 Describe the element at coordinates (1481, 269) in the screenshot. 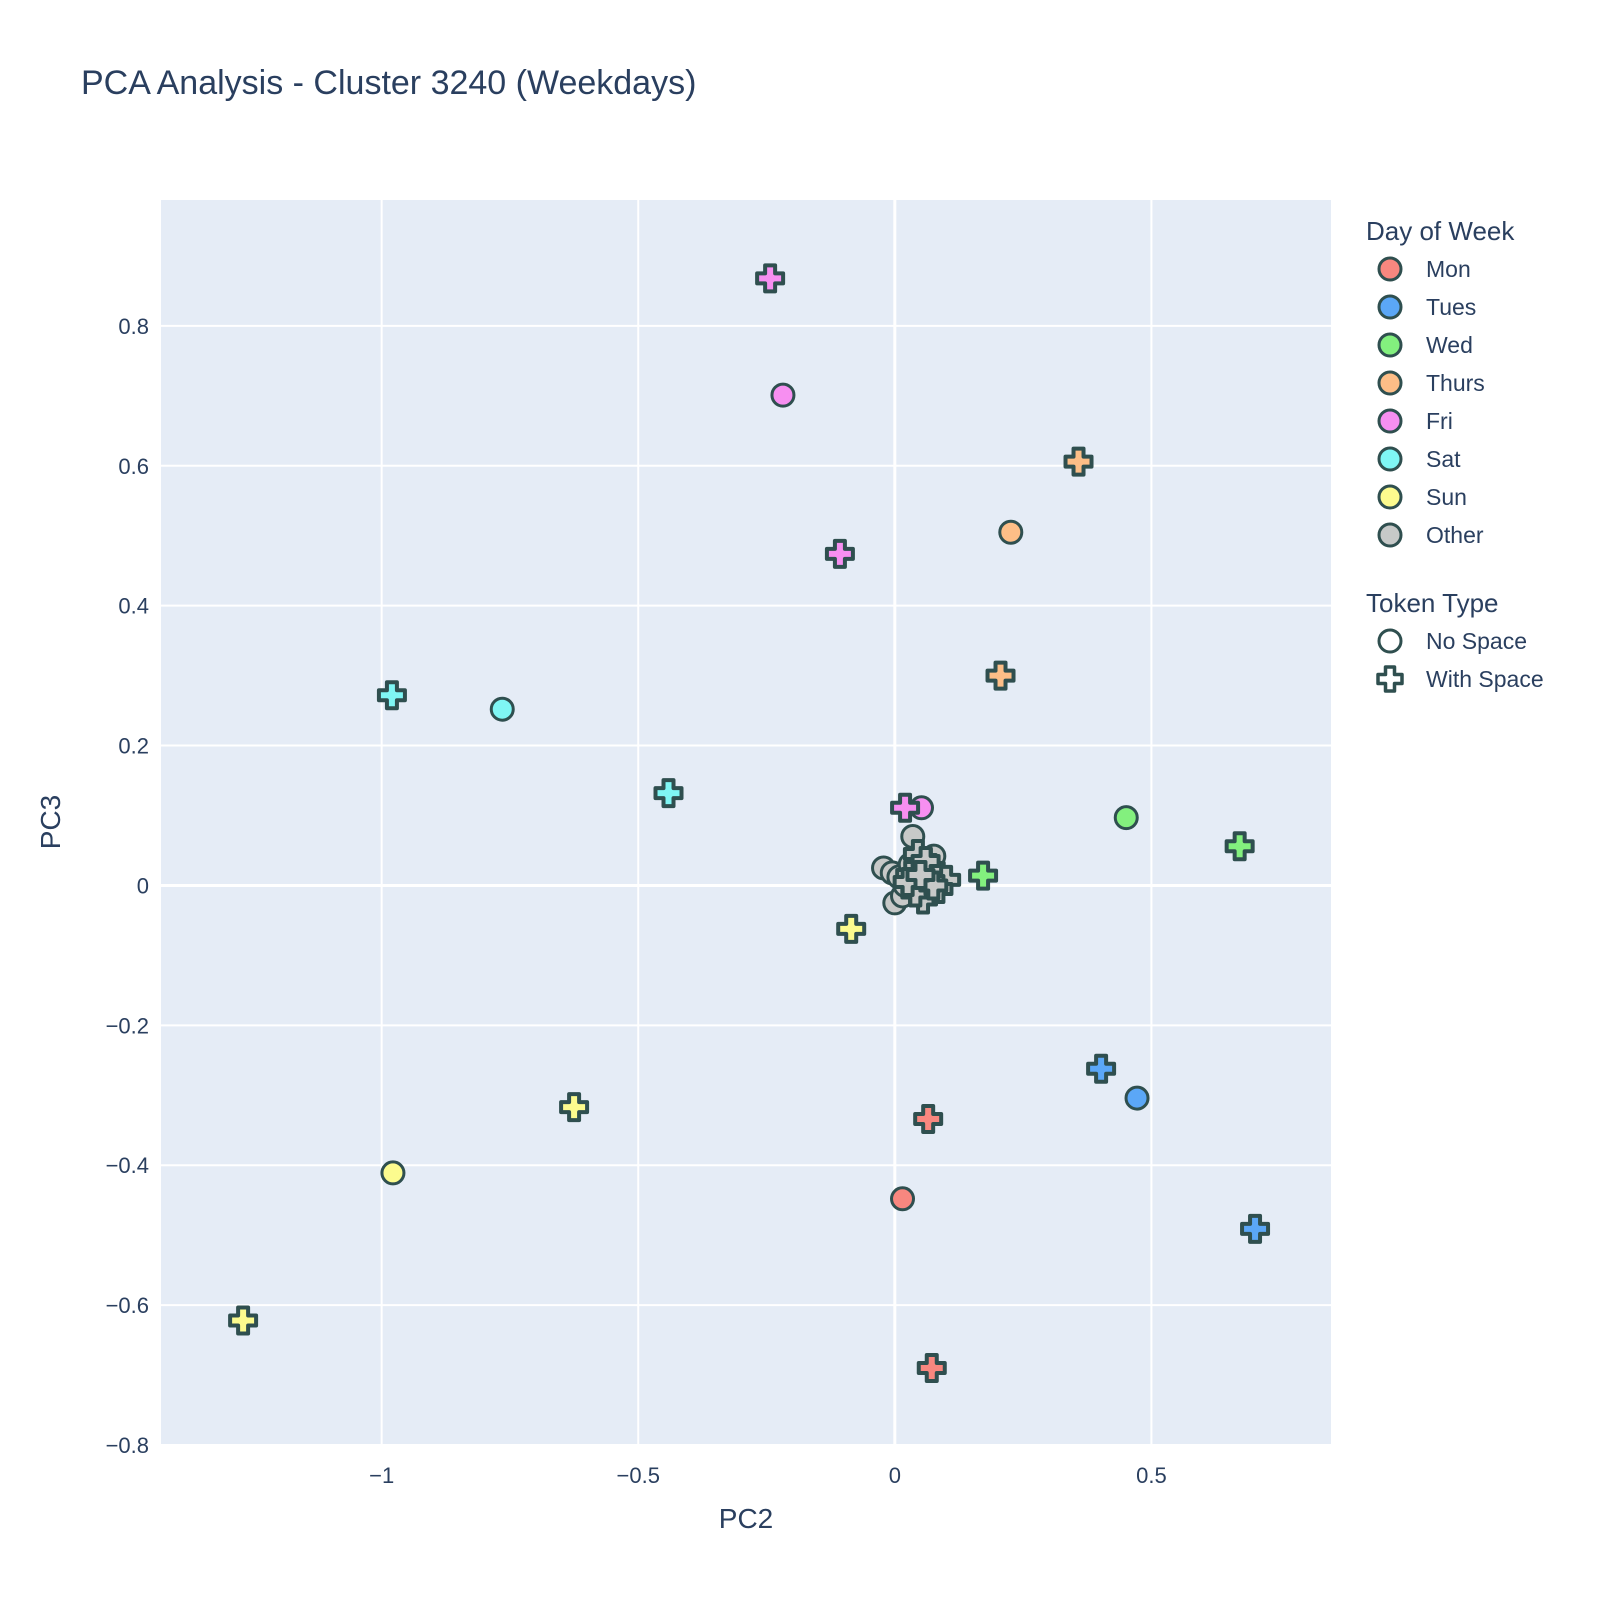

I see `legend-item-mon: Mon` at that location.